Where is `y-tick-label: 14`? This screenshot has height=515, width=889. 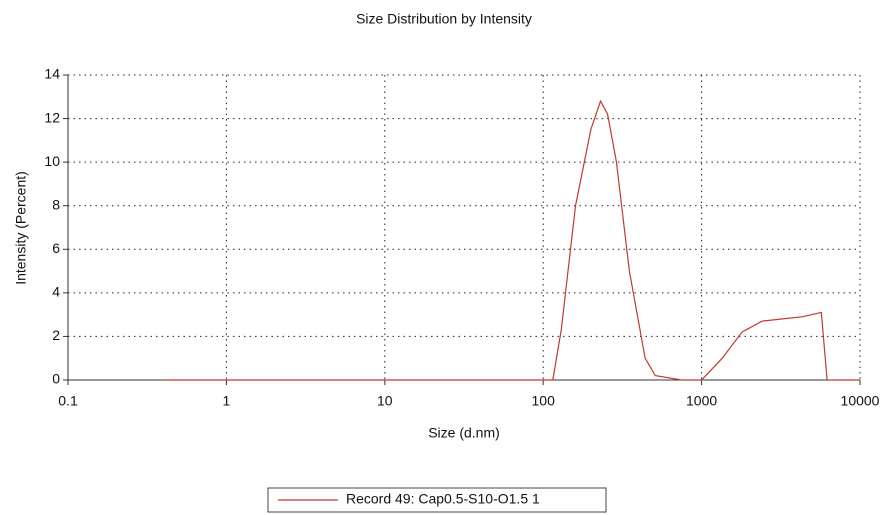 y-tick-label: 14 is located at coordinates (52, 74).